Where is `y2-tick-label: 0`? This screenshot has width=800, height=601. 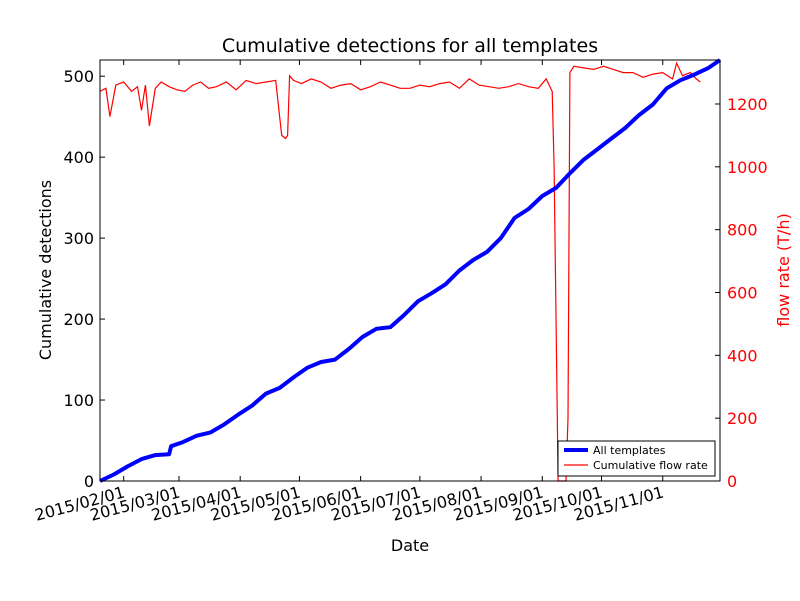
y2-tick-label: 0 is located at coordinates (732, 481).